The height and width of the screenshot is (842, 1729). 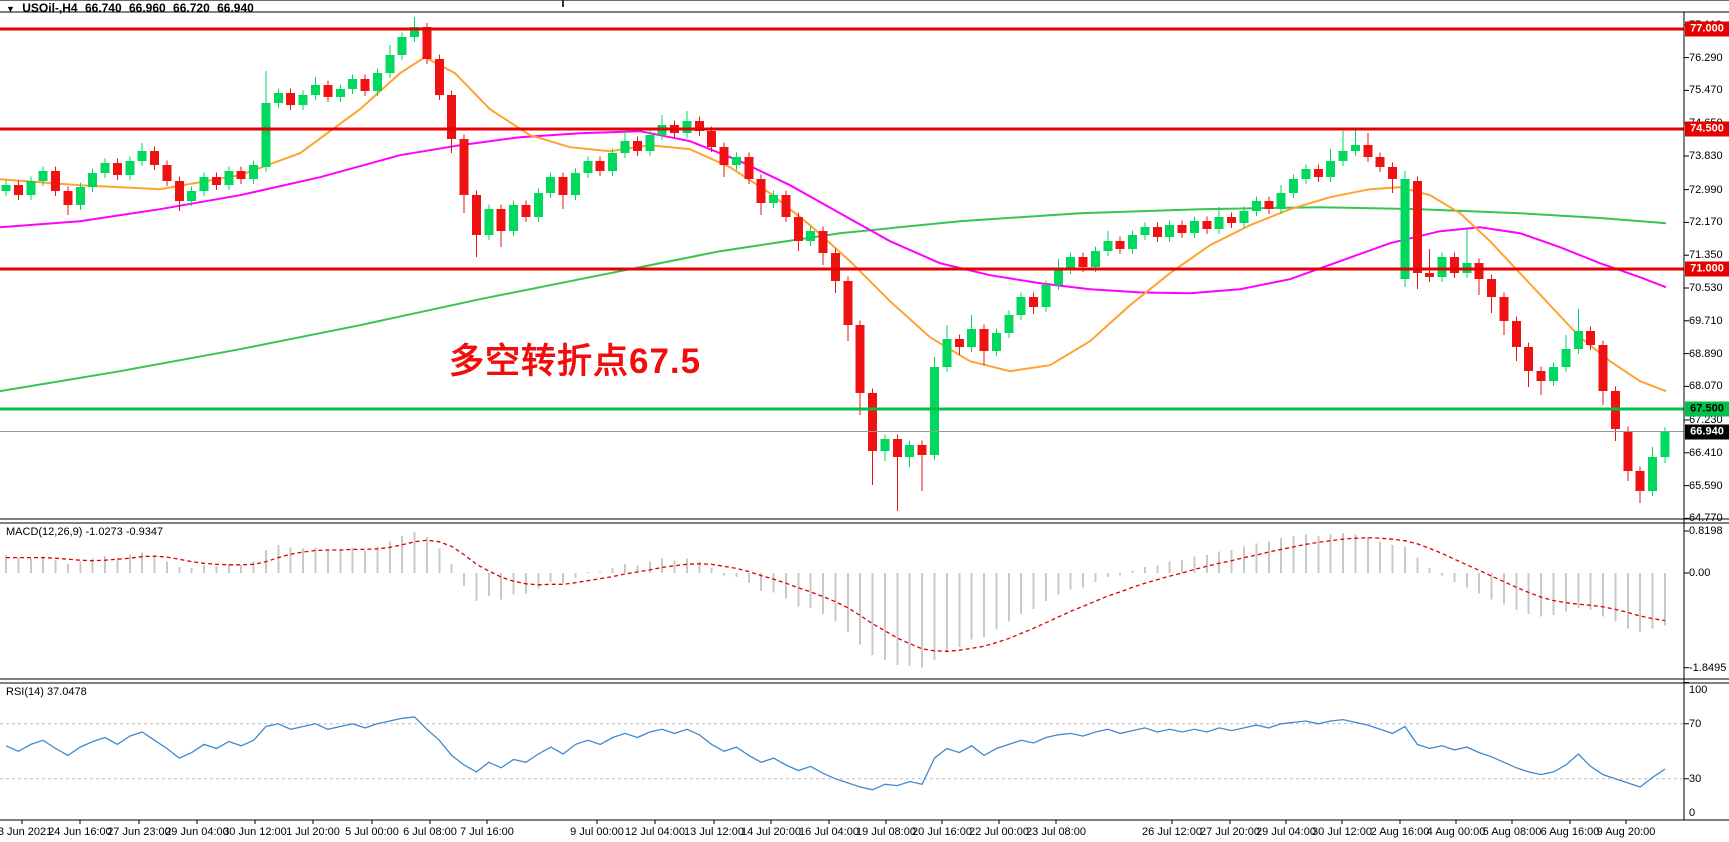 I want to click on rsi-value: 37.0478, so click(x=66, y=692).